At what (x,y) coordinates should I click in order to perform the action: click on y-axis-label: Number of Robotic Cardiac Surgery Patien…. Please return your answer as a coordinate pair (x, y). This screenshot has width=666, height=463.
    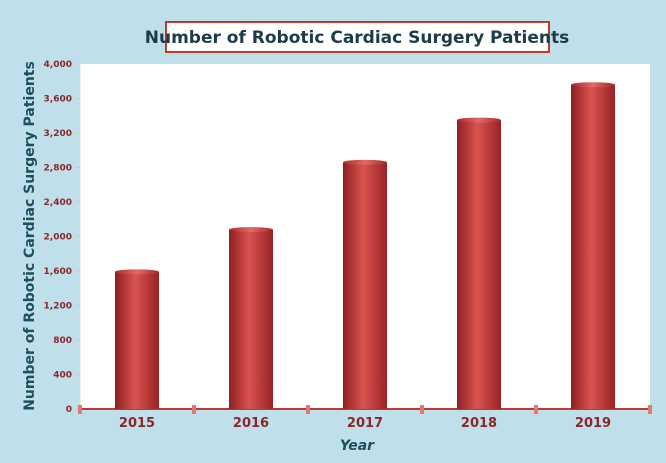
    Looking at the image, I should click on (30, 236).